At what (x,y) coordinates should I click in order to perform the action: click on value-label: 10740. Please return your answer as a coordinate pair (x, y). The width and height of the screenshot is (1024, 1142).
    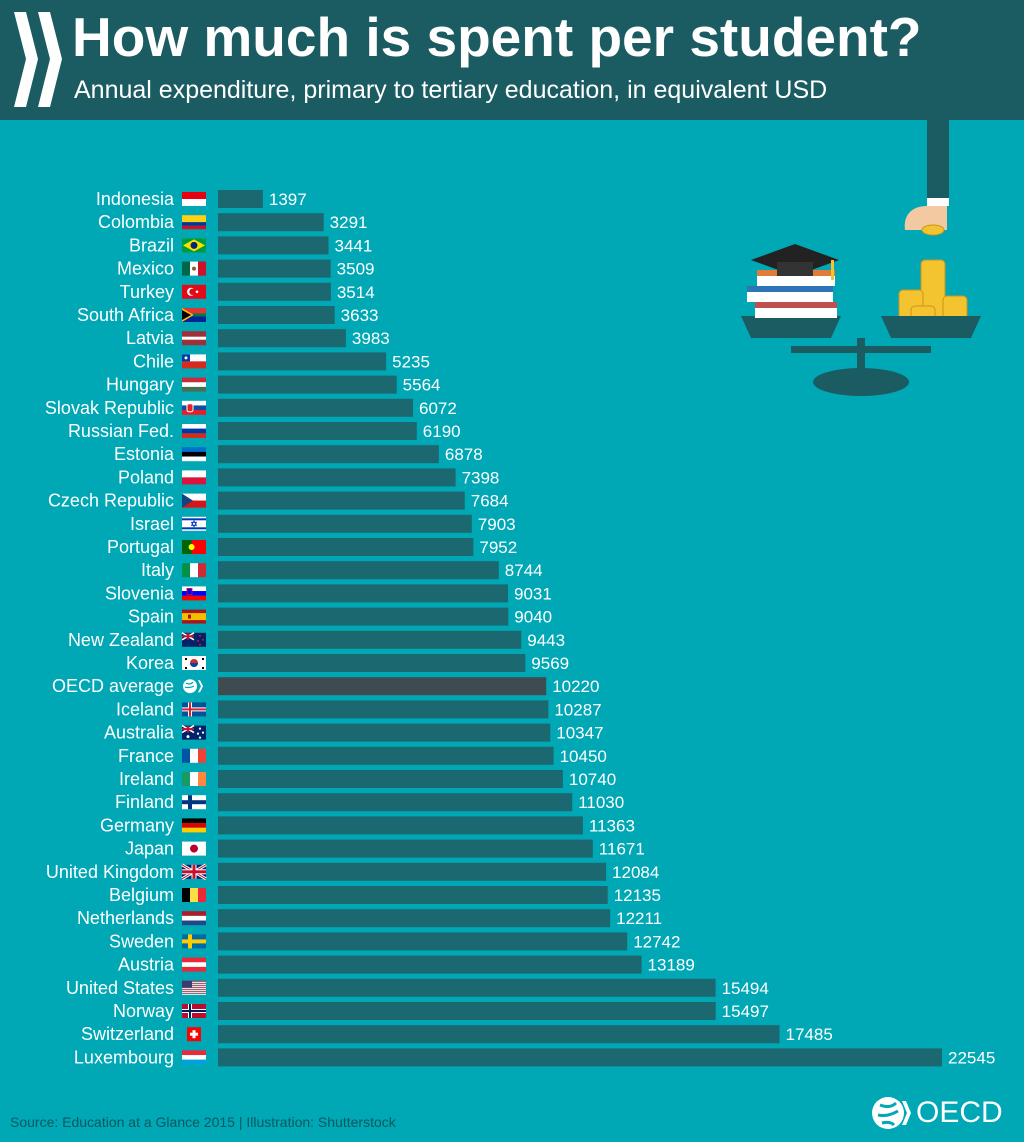
    Looking at the image, I should click on (592, 779).